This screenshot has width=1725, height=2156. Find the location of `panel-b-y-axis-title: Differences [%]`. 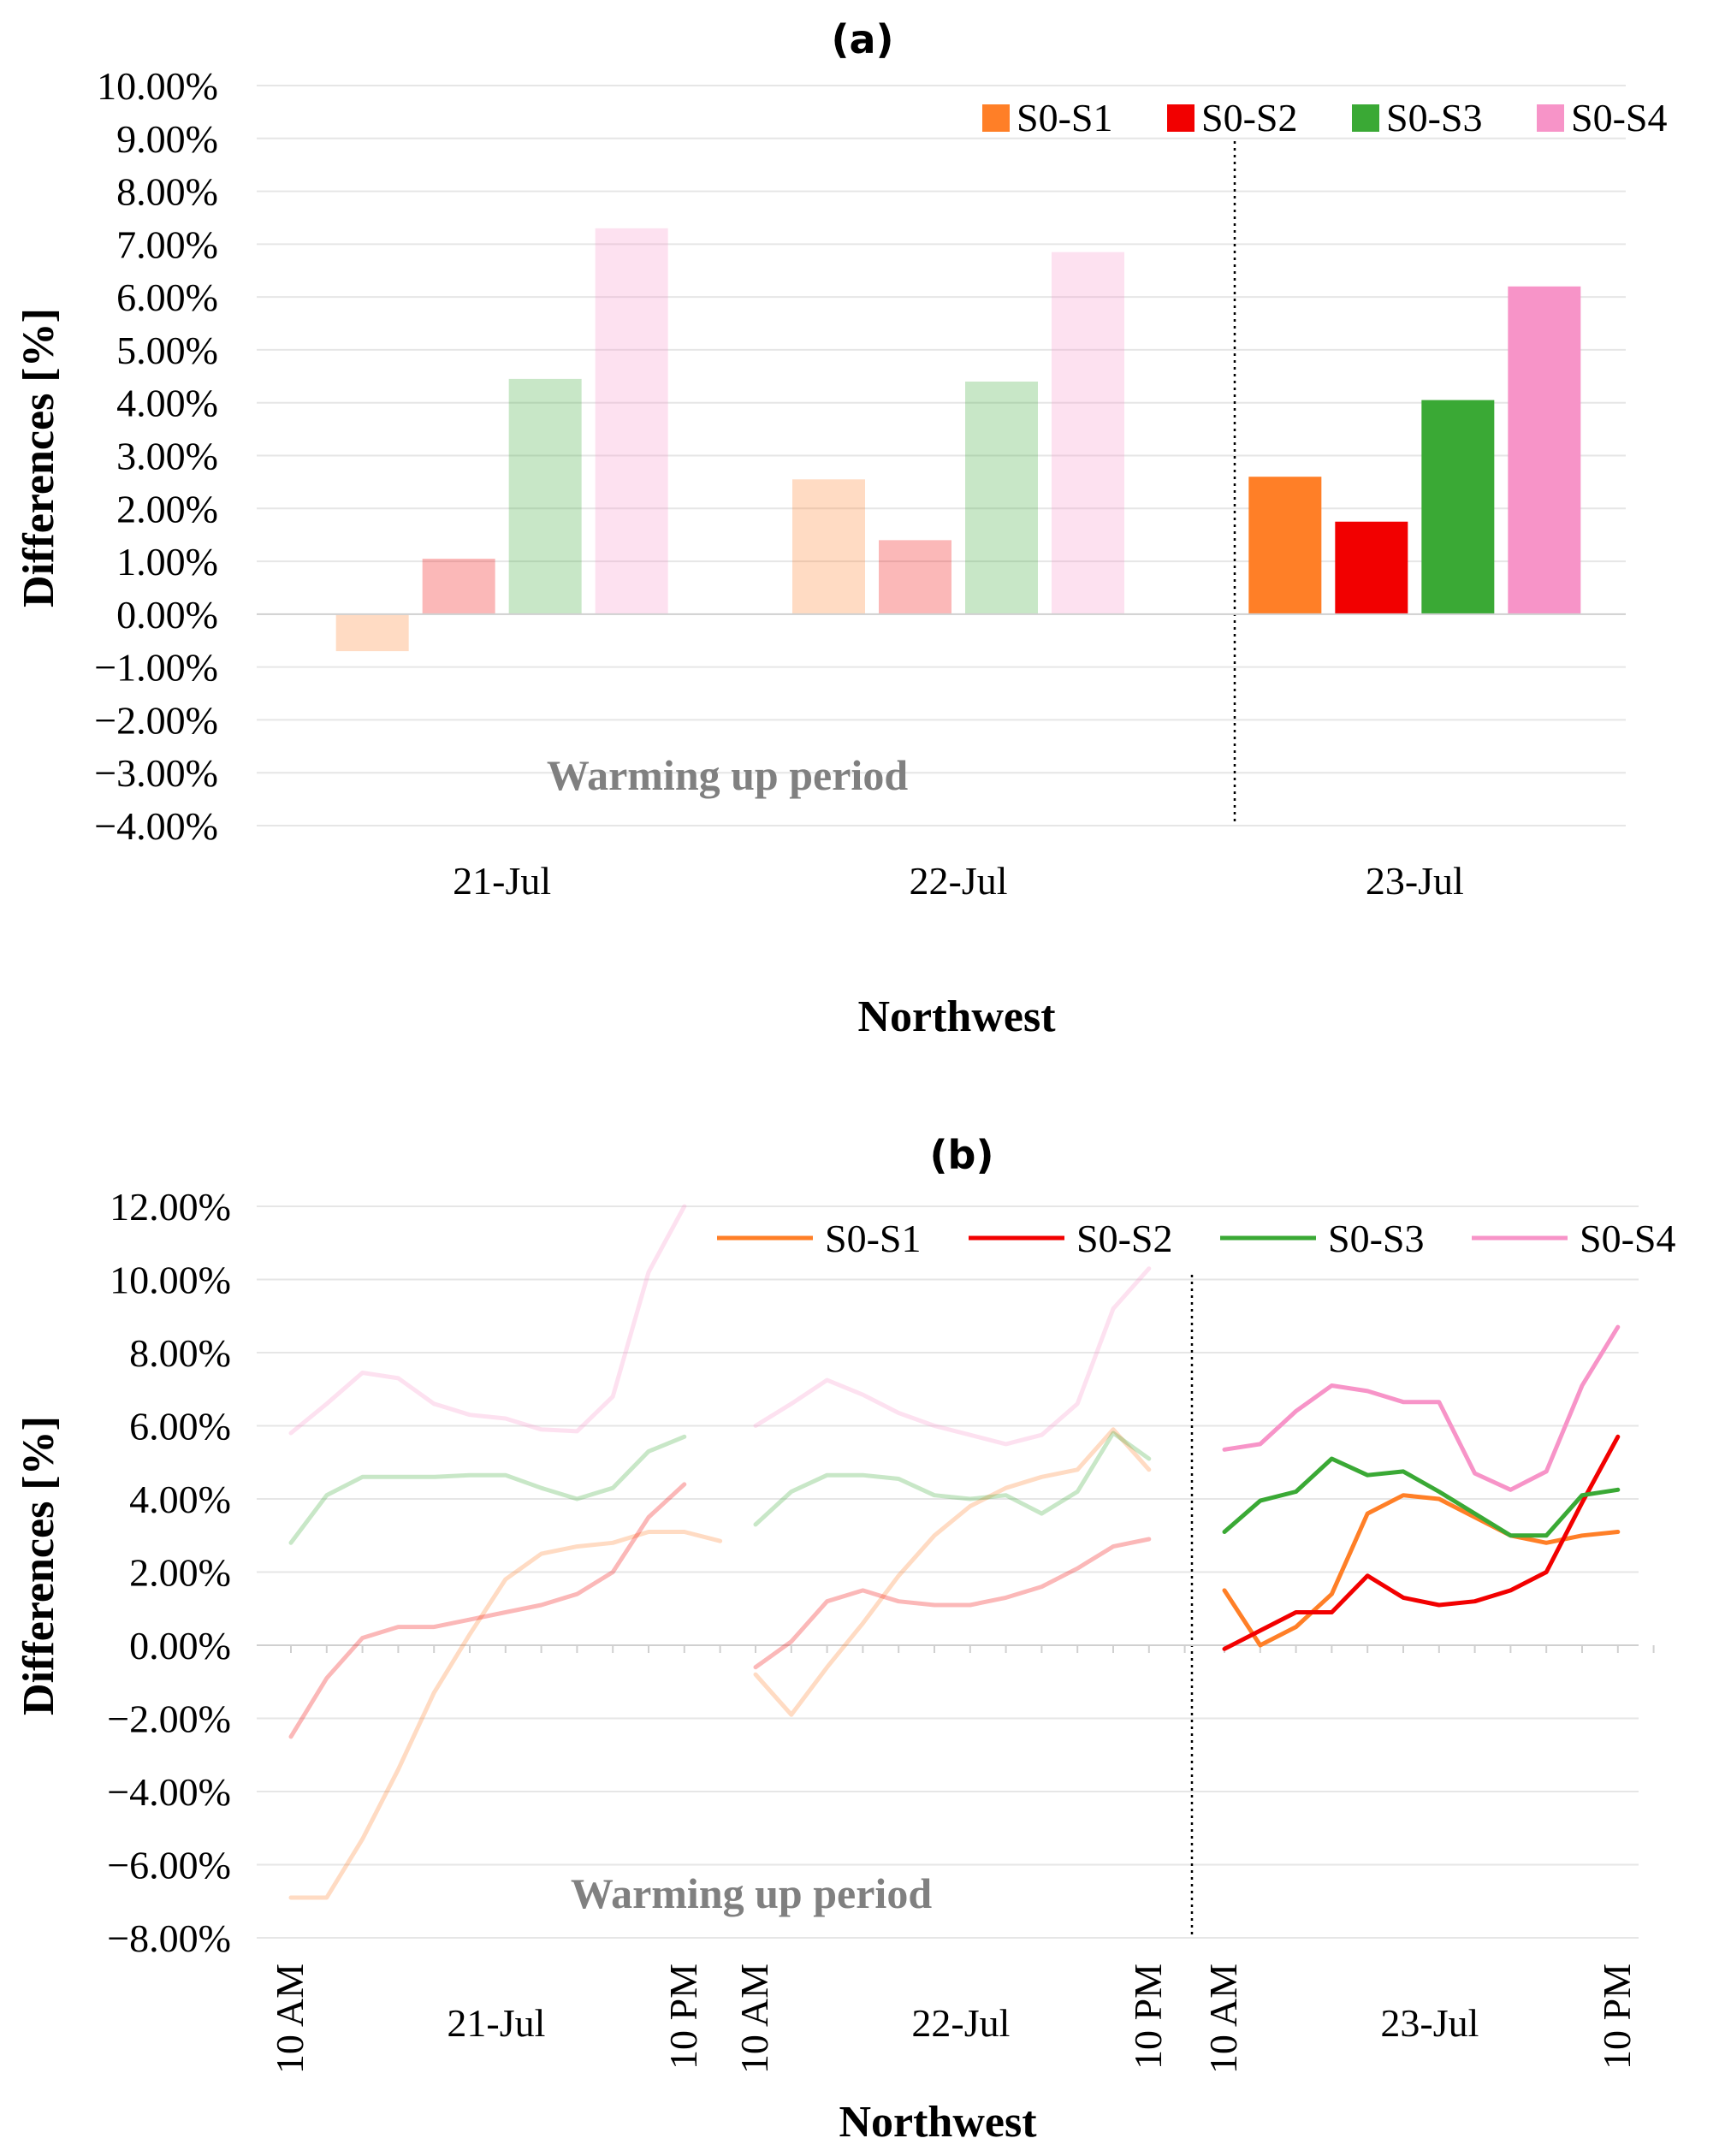

panel-b-y-axis-title: Differences [%] is located at coordinates (39, 1565).